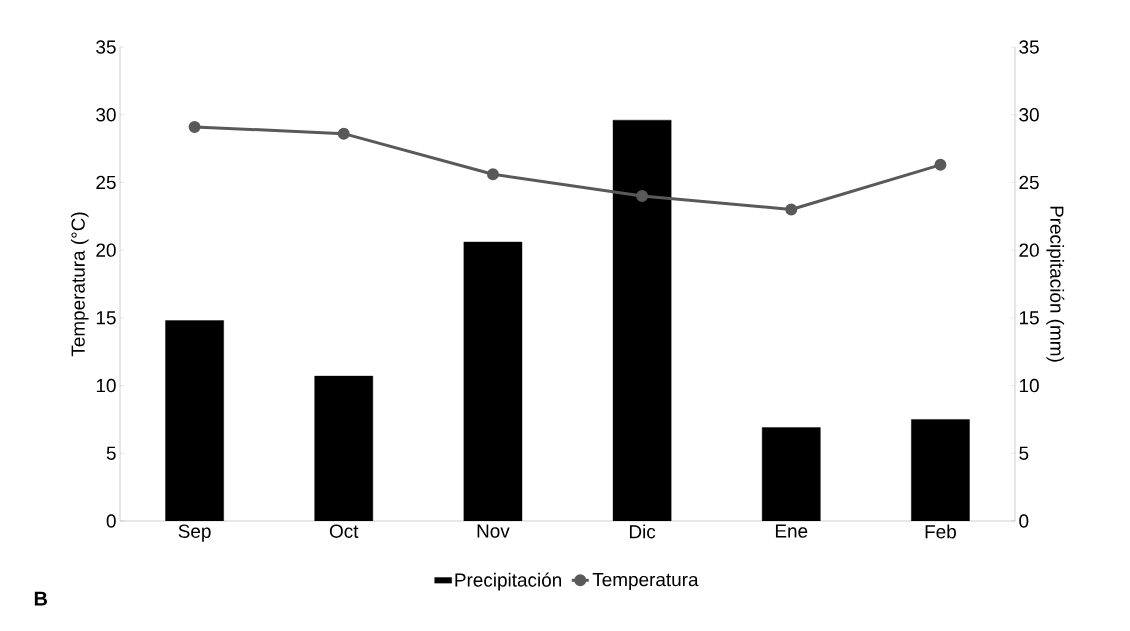 The image size is (1130, 631). What do you see at coordinates (344, 531) in the screenshot?
I see `x-tick-label: Oct` at bounding box center [344, 531].